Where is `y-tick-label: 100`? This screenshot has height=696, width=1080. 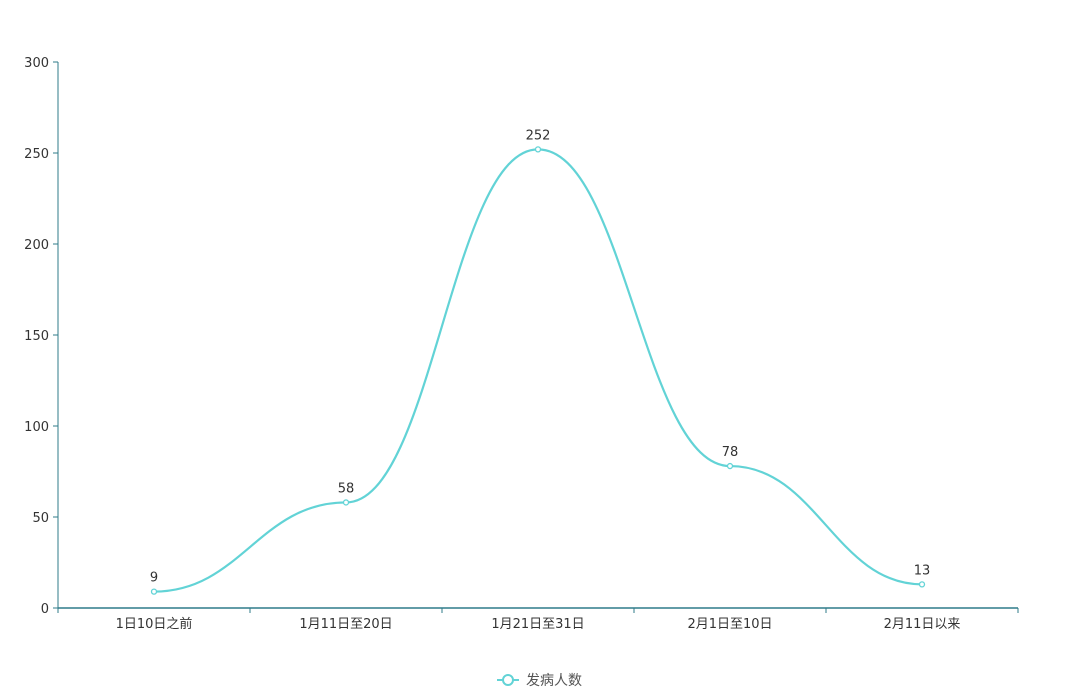 y-tick-label: 100 is located at coordinates (36, 427).